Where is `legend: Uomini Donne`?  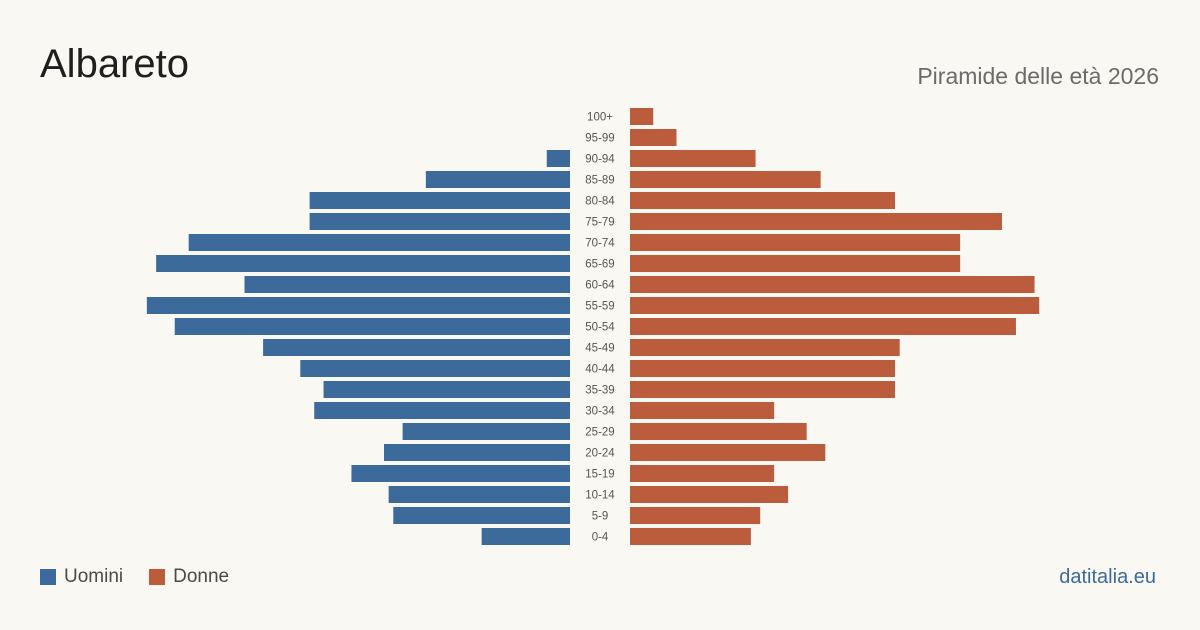 legend: Uomini Donne is located at coordinates (134, 577).